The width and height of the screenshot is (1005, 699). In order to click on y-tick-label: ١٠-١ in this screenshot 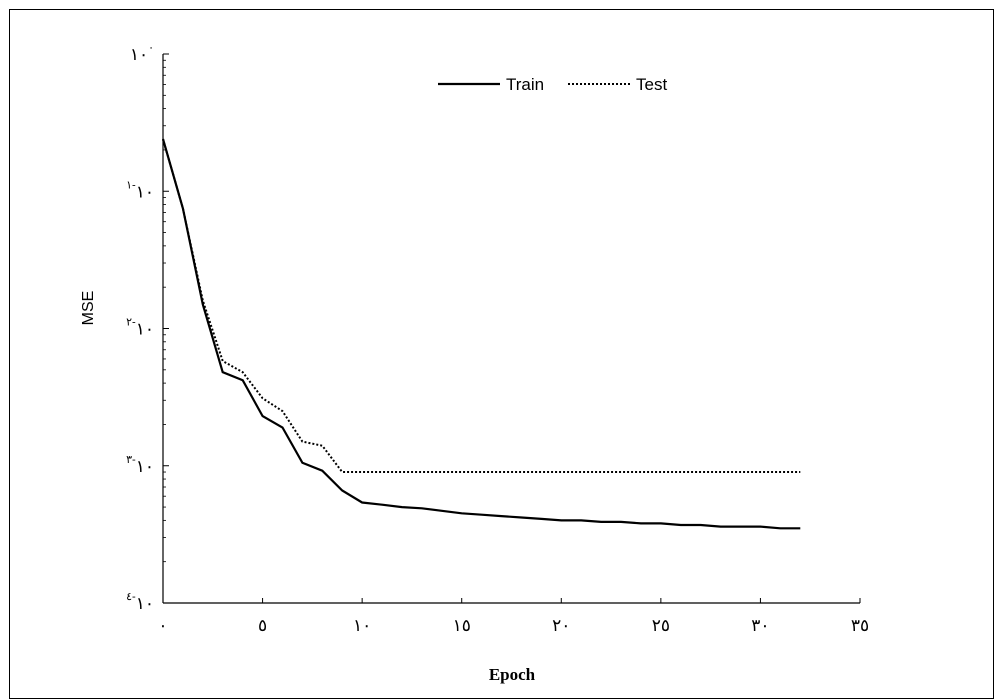, I will do `click(140, 190)`.